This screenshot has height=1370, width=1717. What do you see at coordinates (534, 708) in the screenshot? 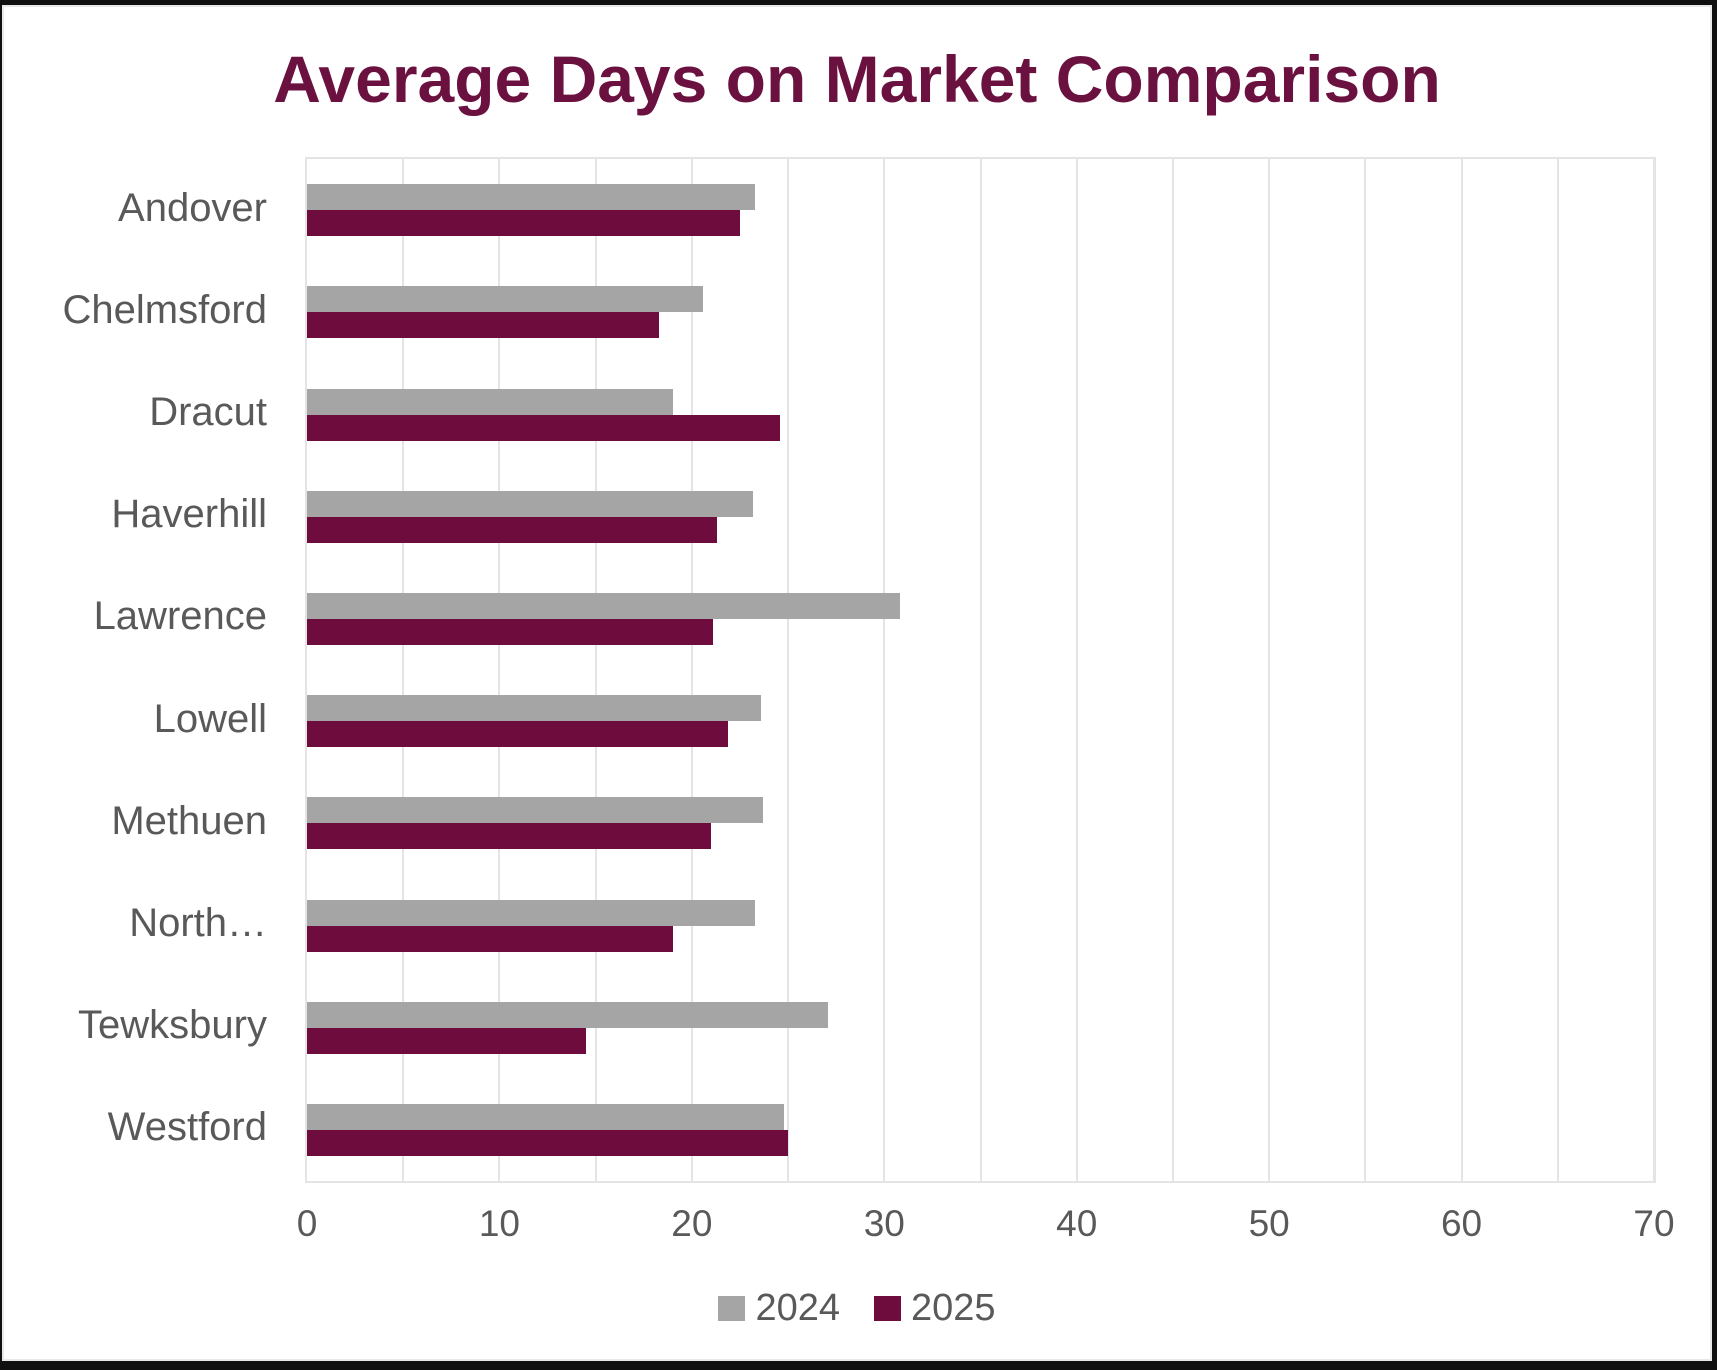
I see `bar-2024-lowell` at bounding box center [534, 708].